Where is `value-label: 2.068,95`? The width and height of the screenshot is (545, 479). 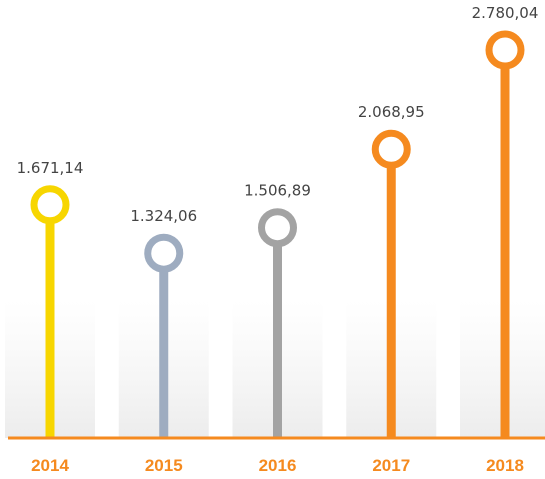 value-label: 2.068,95 is located at coordinates (391, 112).